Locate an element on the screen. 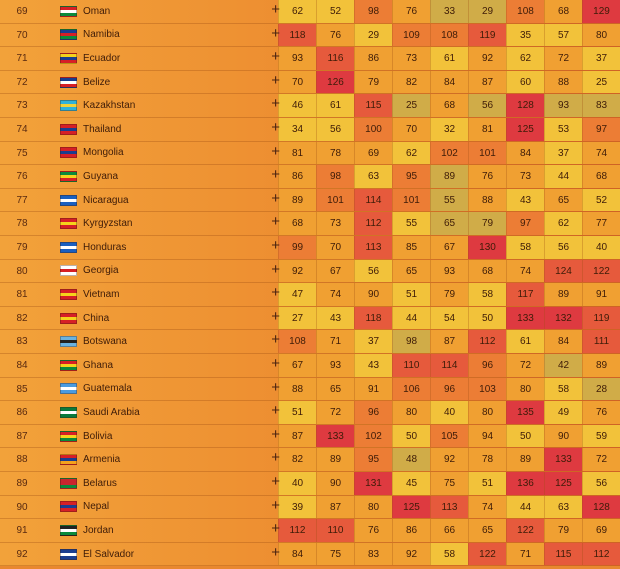 The height and width of the screenshot is (569, 620). score-cell: 60 is located at coordinates (525, 82).